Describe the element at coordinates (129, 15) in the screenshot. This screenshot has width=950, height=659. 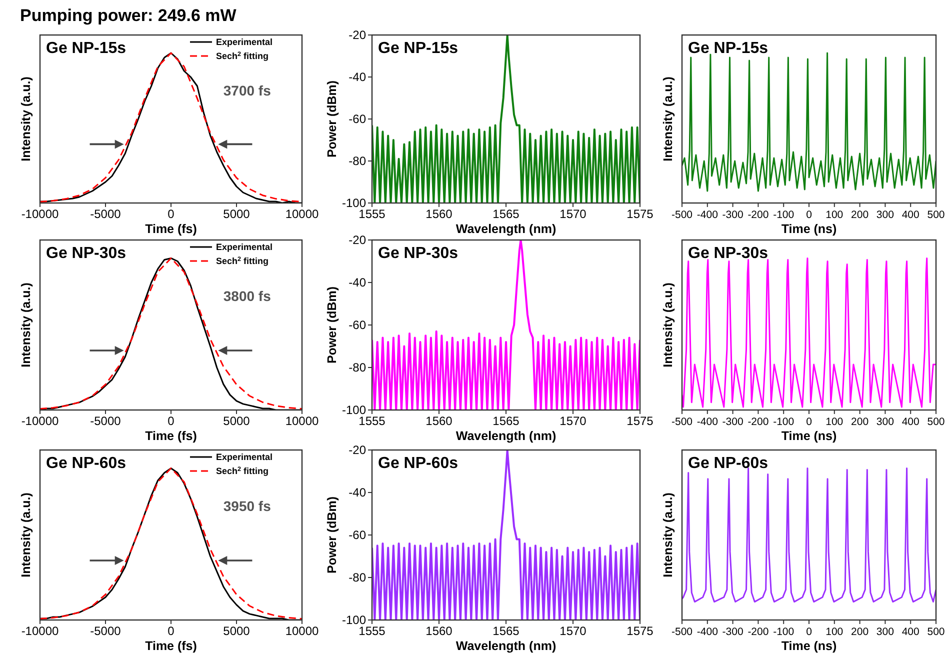
I see `chart-title: Pumping power: 249.6 mW` at that location.